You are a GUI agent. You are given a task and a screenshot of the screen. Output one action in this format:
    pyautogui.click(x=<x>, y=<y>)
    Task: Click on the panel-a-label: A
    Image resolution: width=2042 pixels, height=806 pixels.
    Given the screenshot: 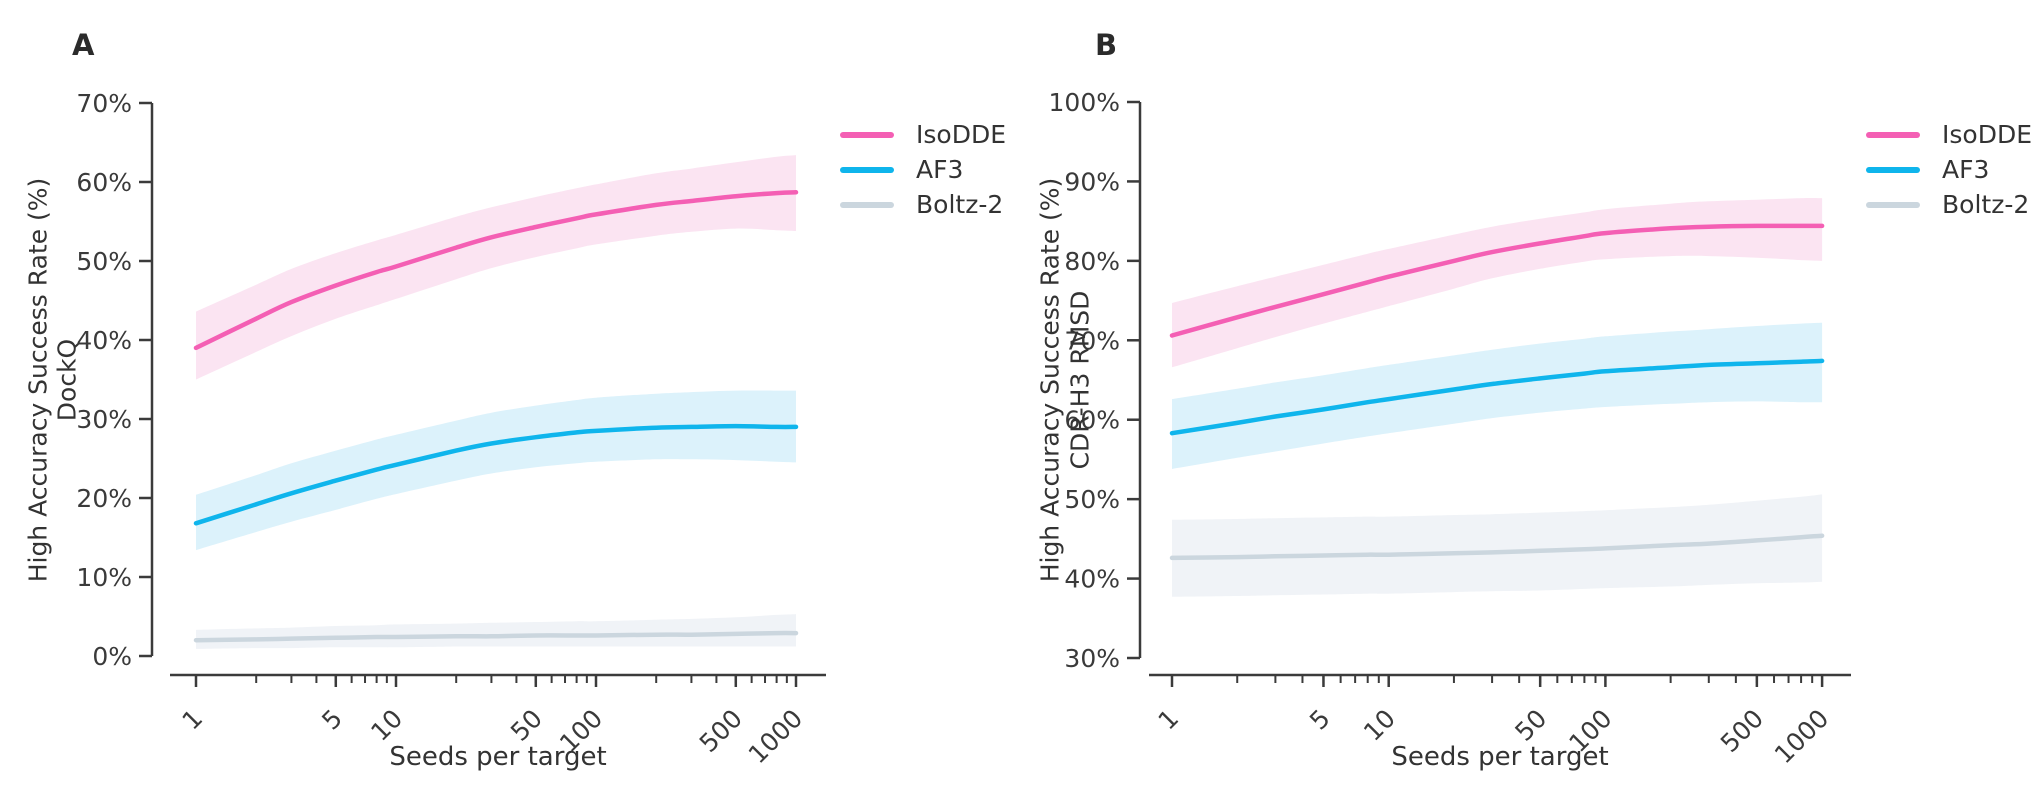 What is the action you would take?
    pyautogui.click(x=83, y=45)
    